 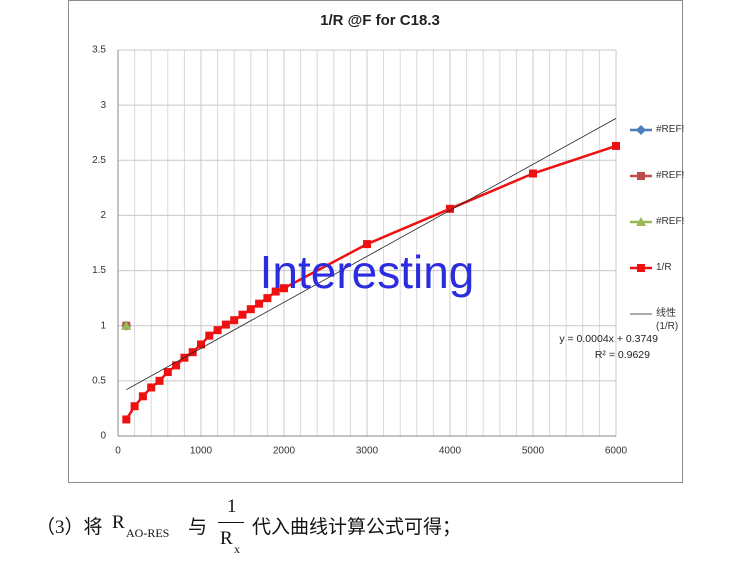 I want to click on legend: #REF! #REF! #REF! 1/R 线性 (1/R), so click(x=656, y=233).